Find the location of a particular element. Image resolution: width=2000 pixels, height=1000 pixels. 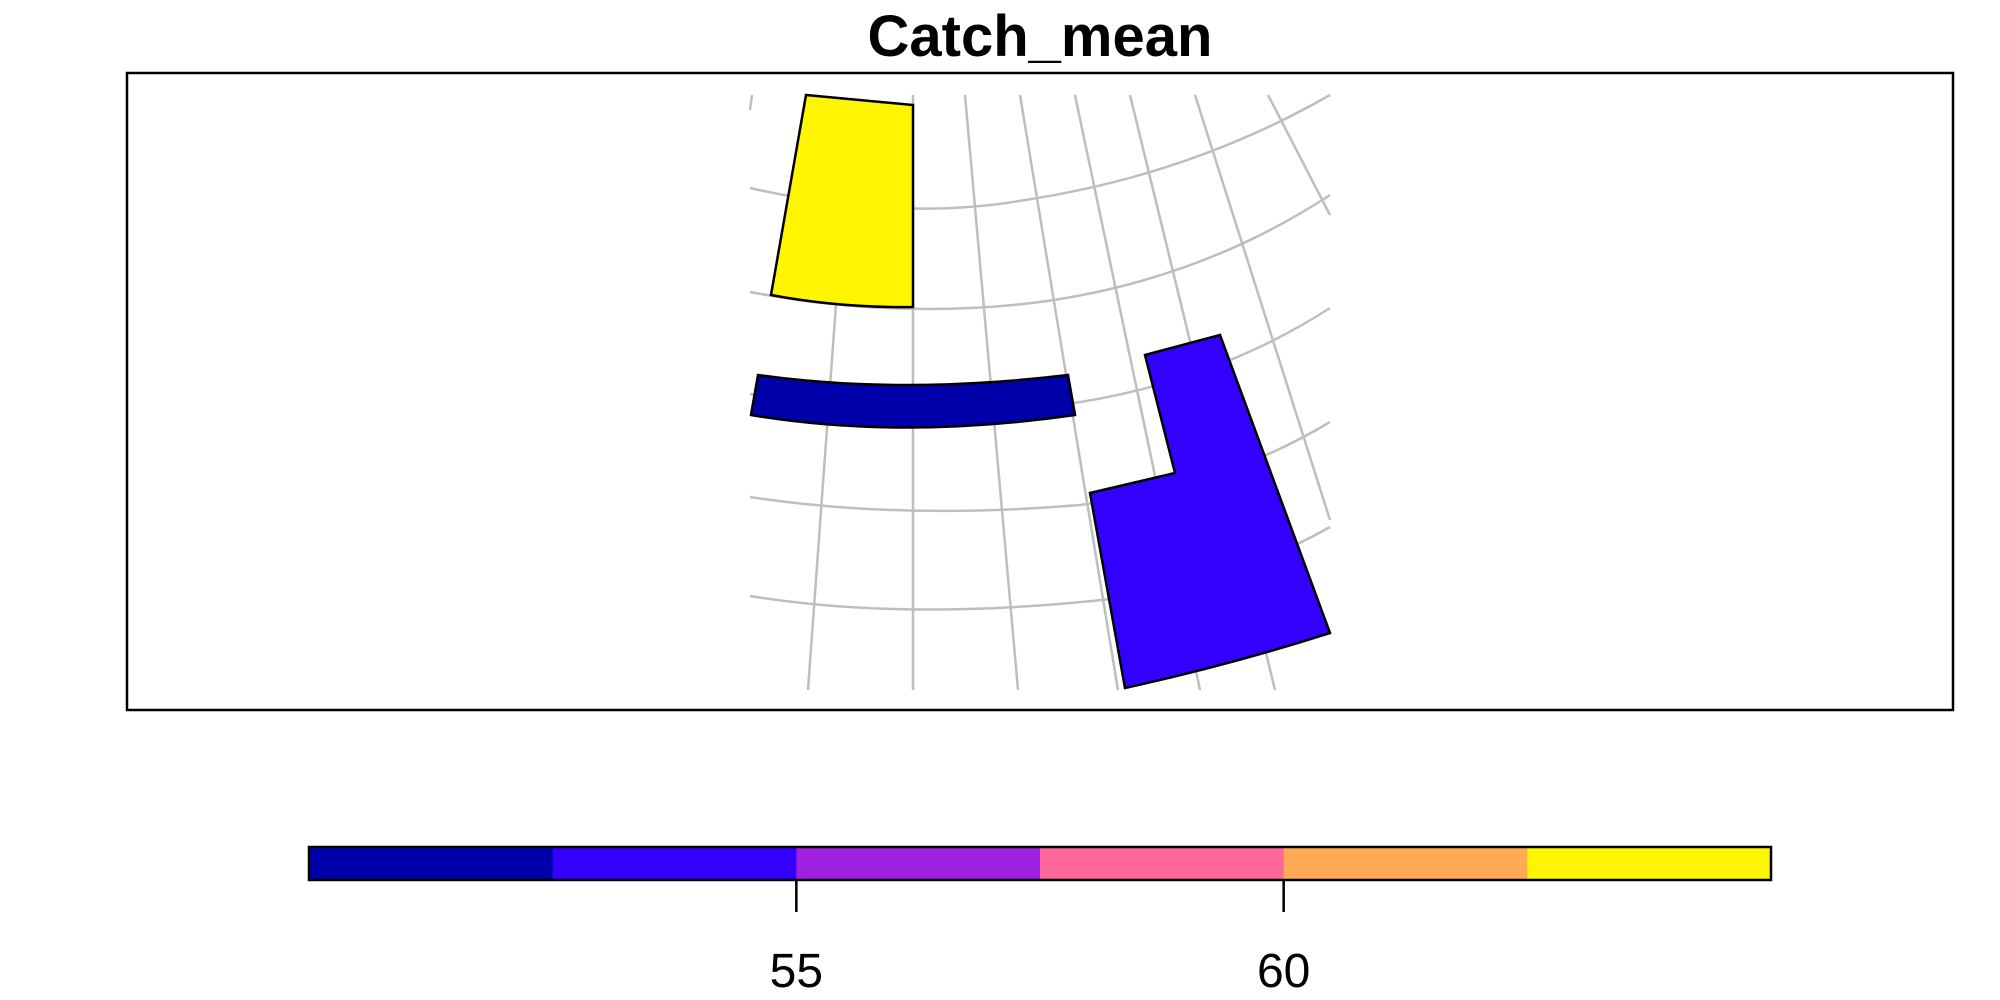

region-southeast-block is located at coordinates (1210, 511).